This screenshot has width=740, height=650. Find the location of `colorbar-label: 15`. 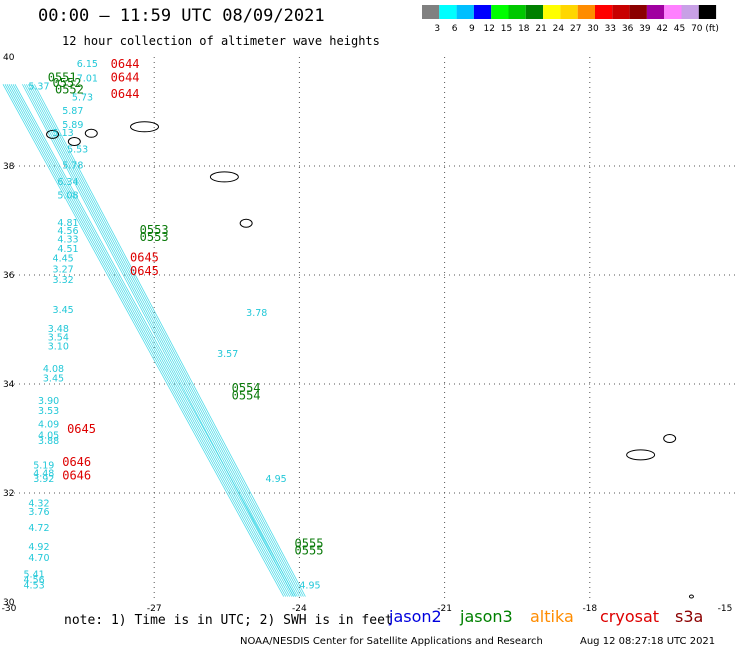

colorbar-label: 15 is located at coordinates (506, 28).